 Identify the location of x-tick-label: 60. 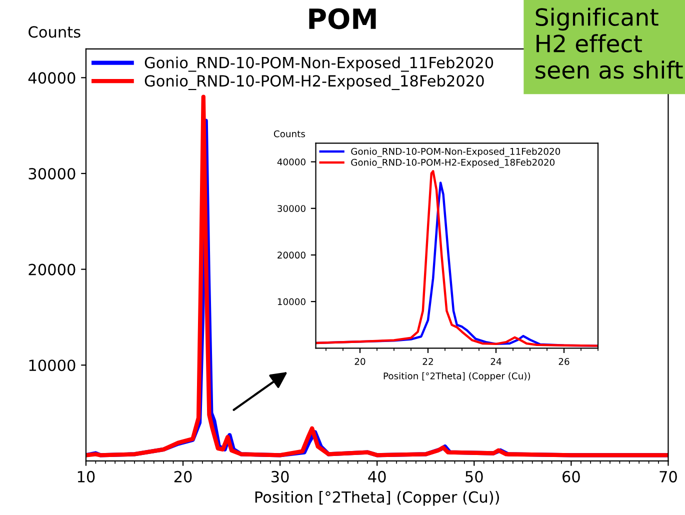
(571, 476).